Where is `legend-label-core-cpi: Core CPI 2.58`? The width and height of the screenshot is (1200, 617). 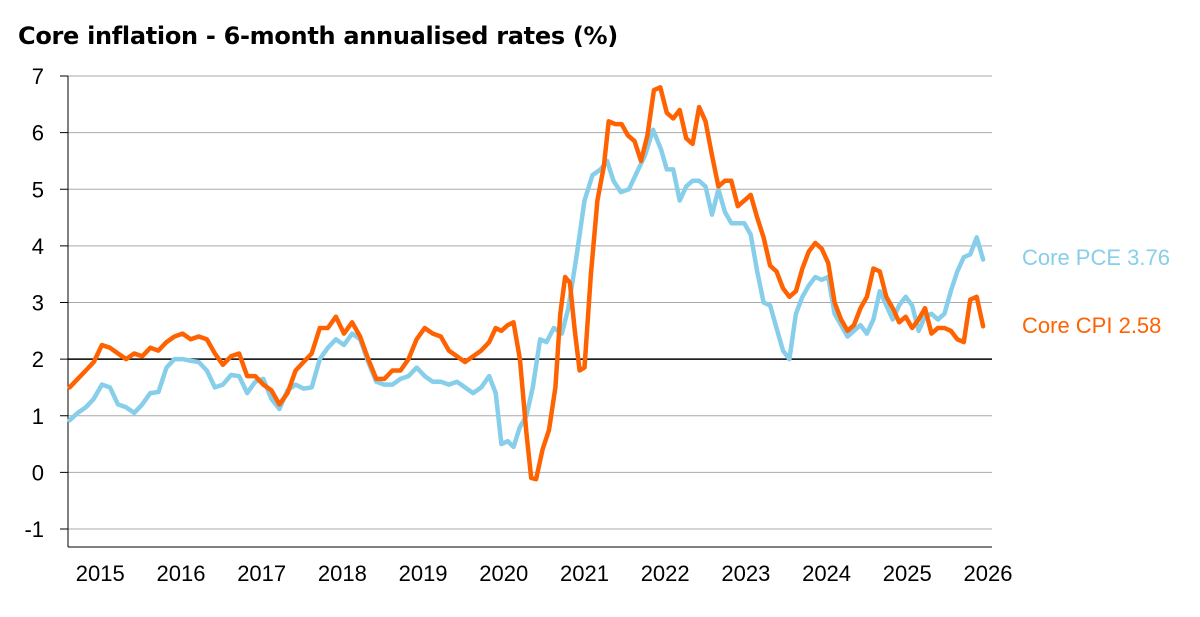
legend-label-core-cpi: Core CPI 2.58 is located at coordinates (1091, 325).